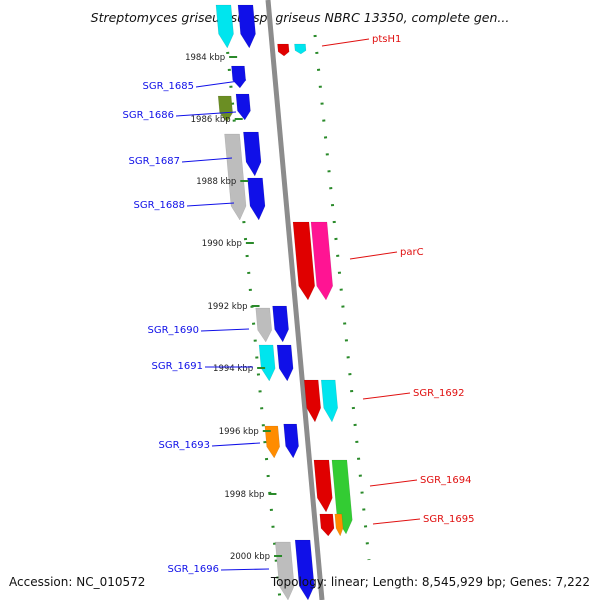  I want to click on gene-label: SGR_1690, so click(174, 330).